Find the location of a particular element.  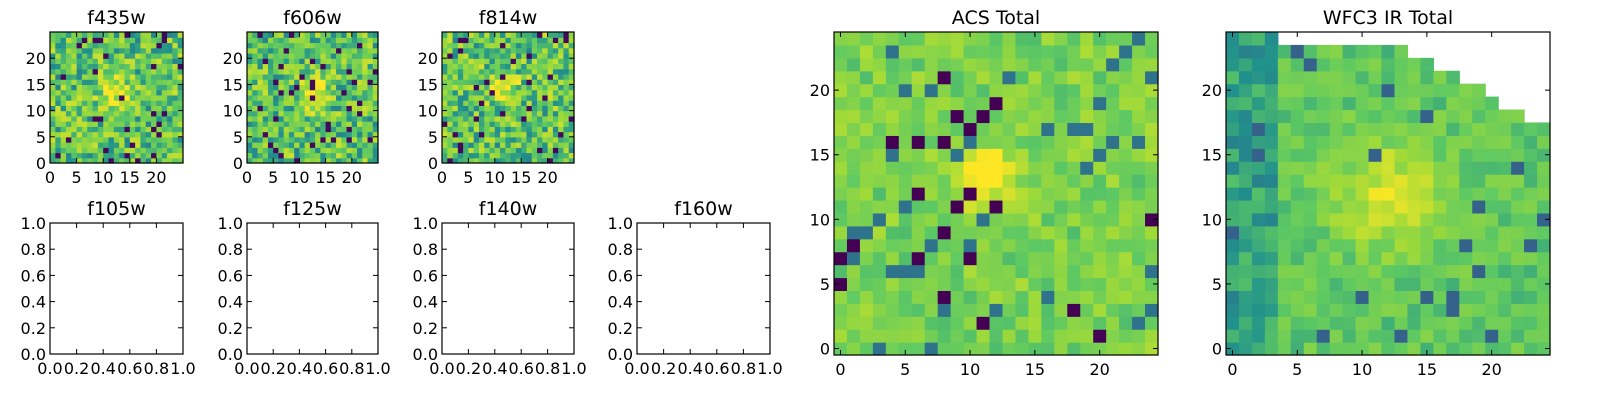

y-tick-label: 0.2 is located at coordinates (620, 328).